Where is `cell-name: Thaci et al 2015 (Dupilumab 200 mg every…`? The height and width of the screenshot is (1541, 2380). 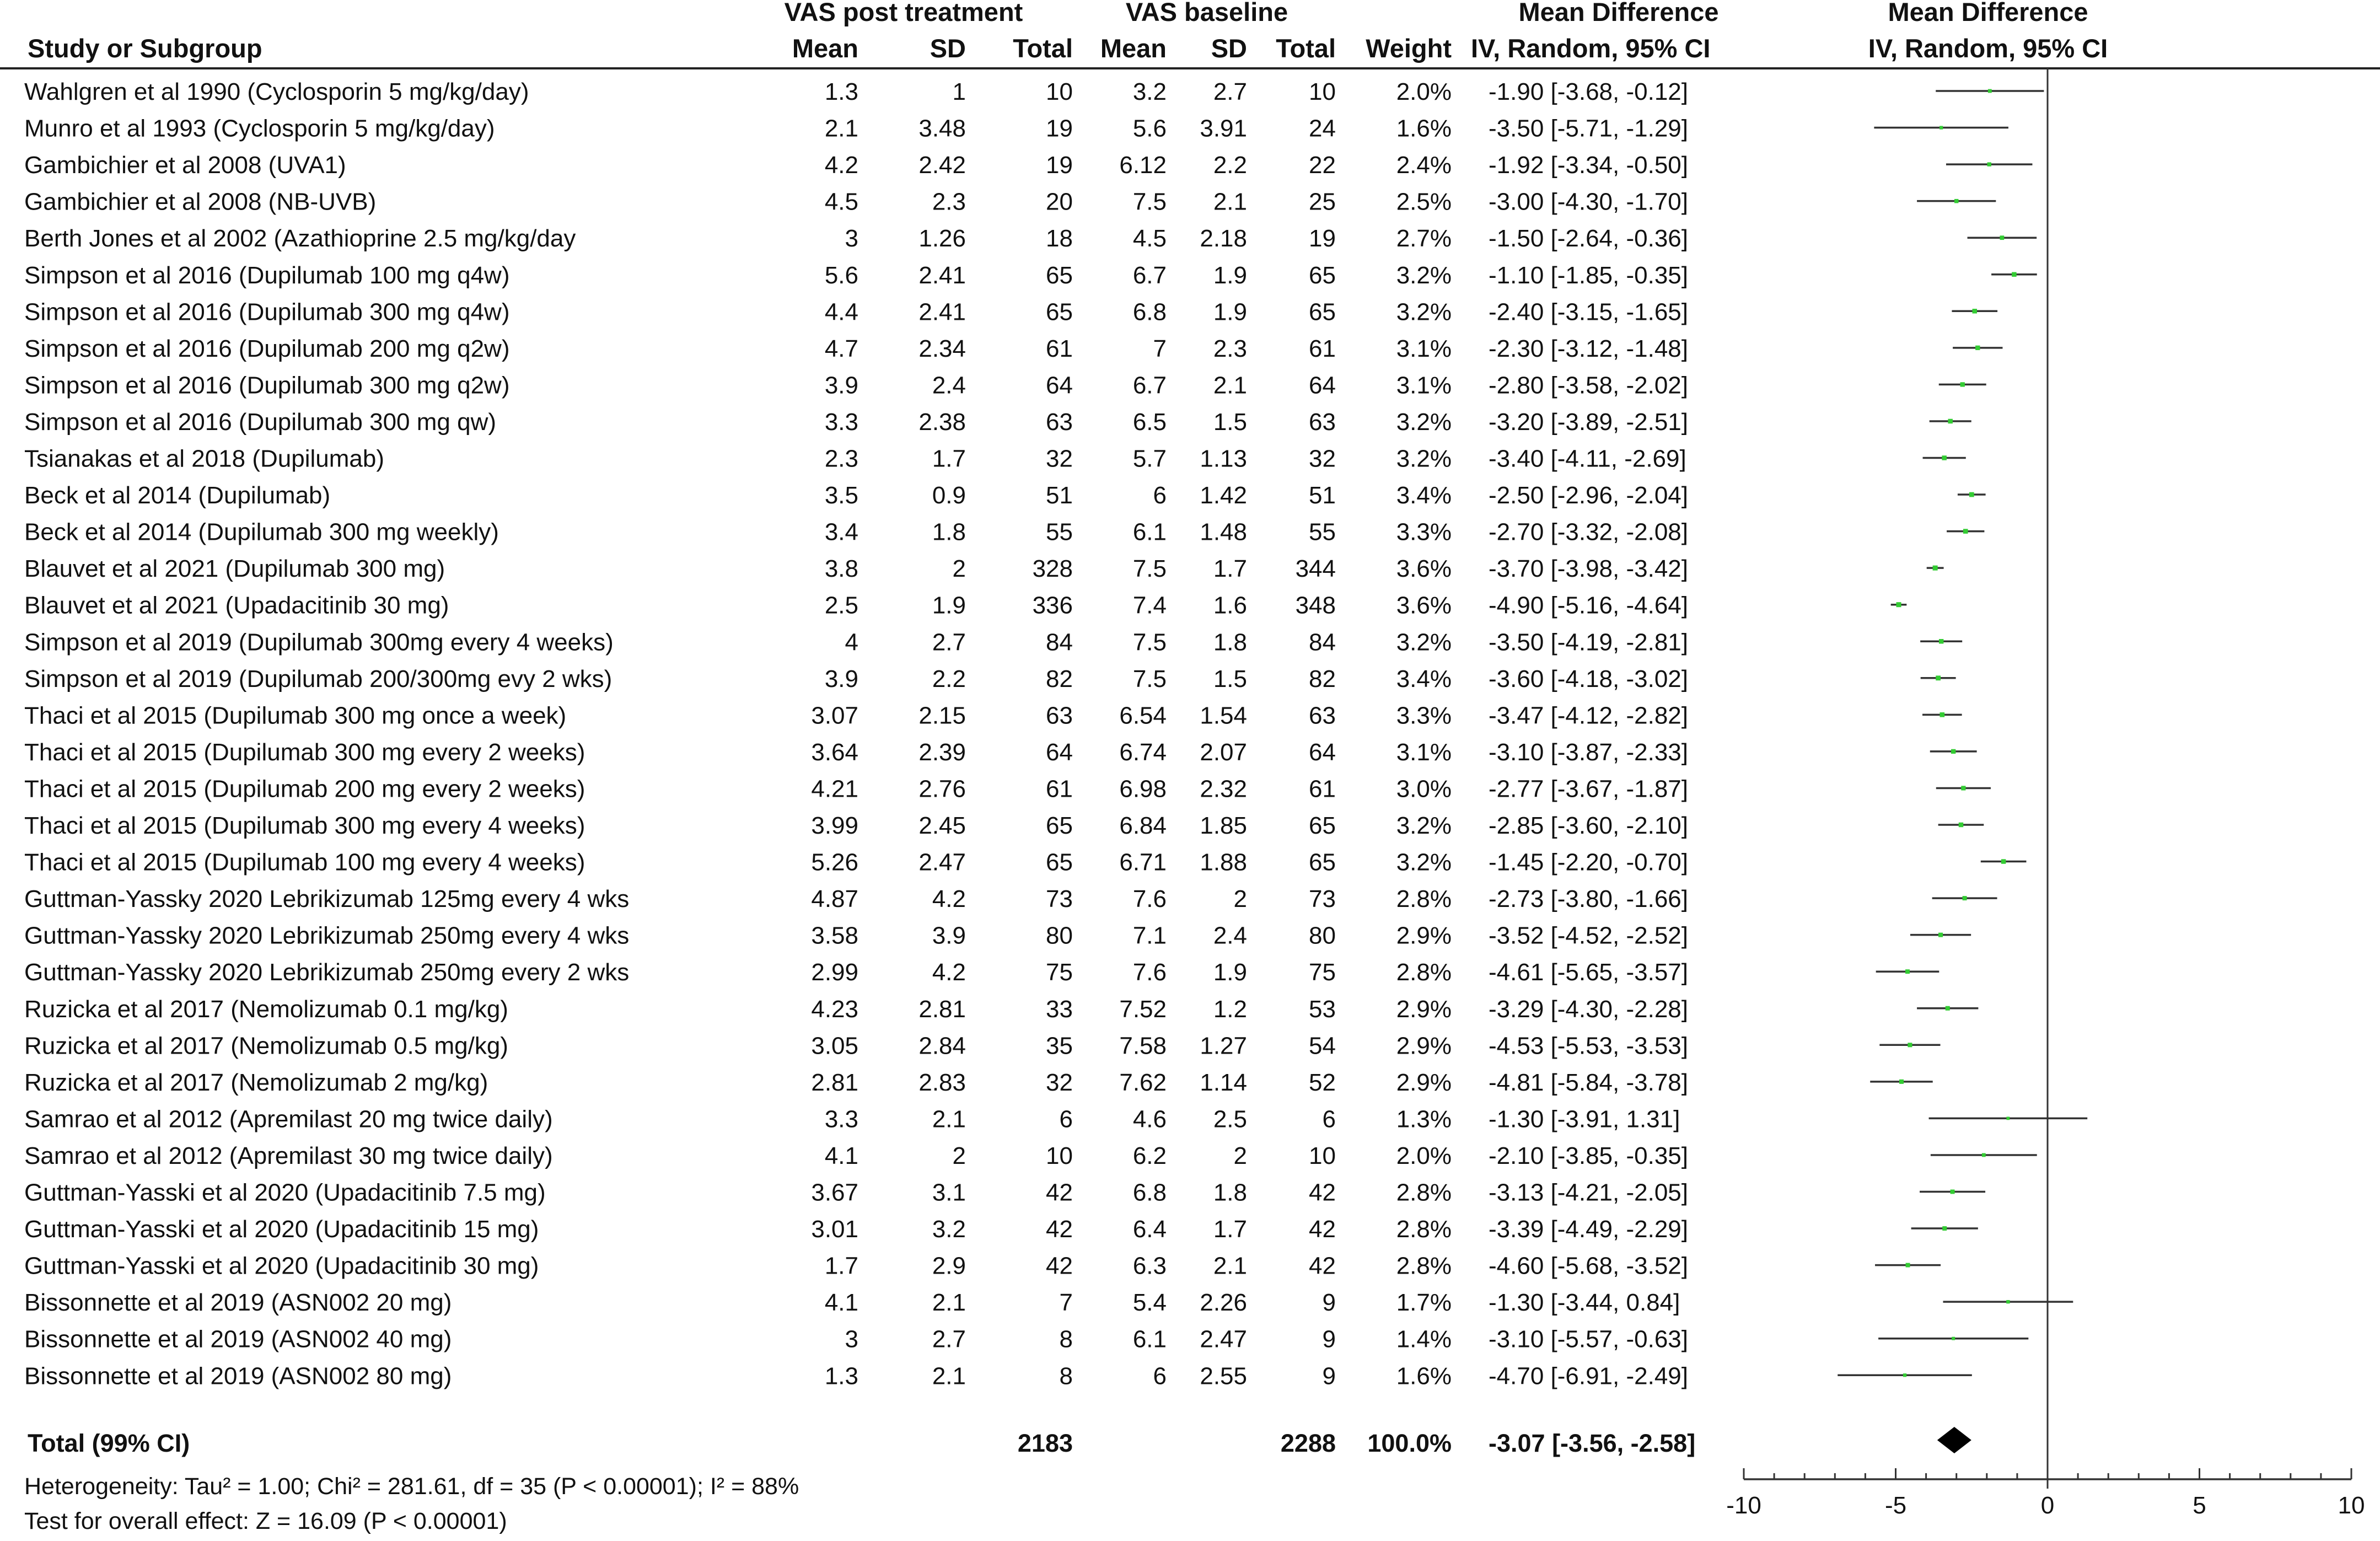 cell-name: Thaci et al 2015 (Dupilumab 200 mg every… is located at coordinates (305, 788).